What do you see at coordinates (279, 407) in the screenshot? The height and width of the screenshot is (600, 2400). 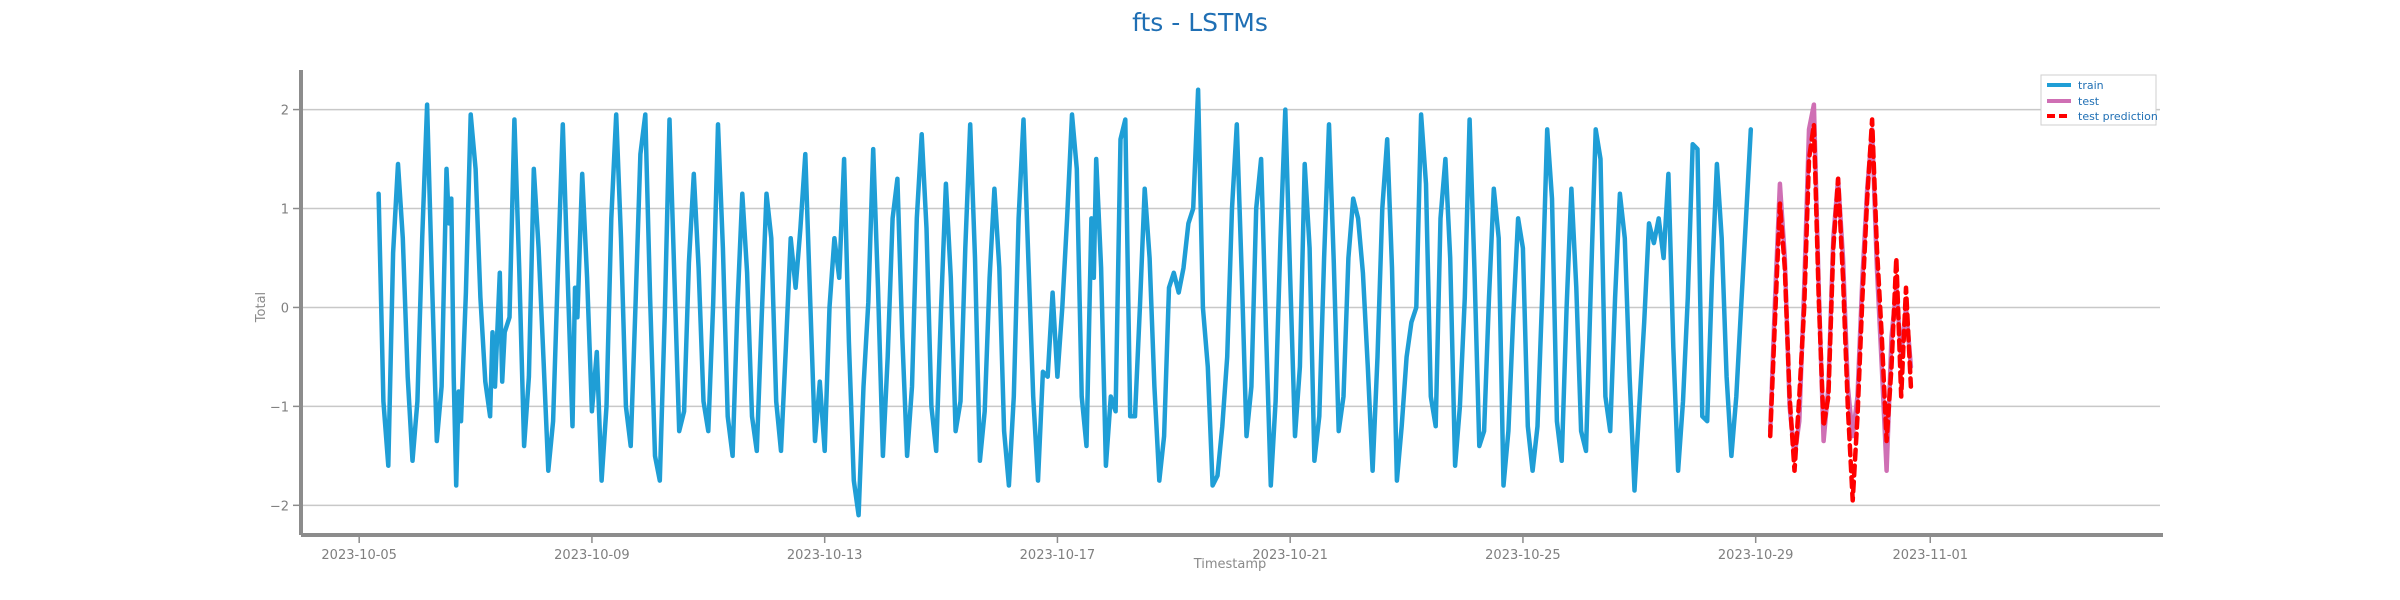 I see `y-tick-label: −1` at bounding box center [279, 407].